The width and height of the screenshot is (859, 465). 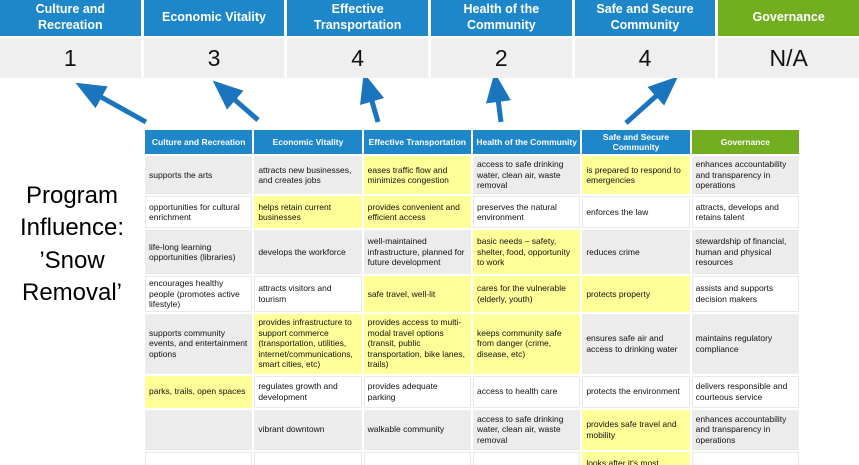 I want to click on matrix-header-health-of-the-community: Health of the Community, so click(x=526, y=142).